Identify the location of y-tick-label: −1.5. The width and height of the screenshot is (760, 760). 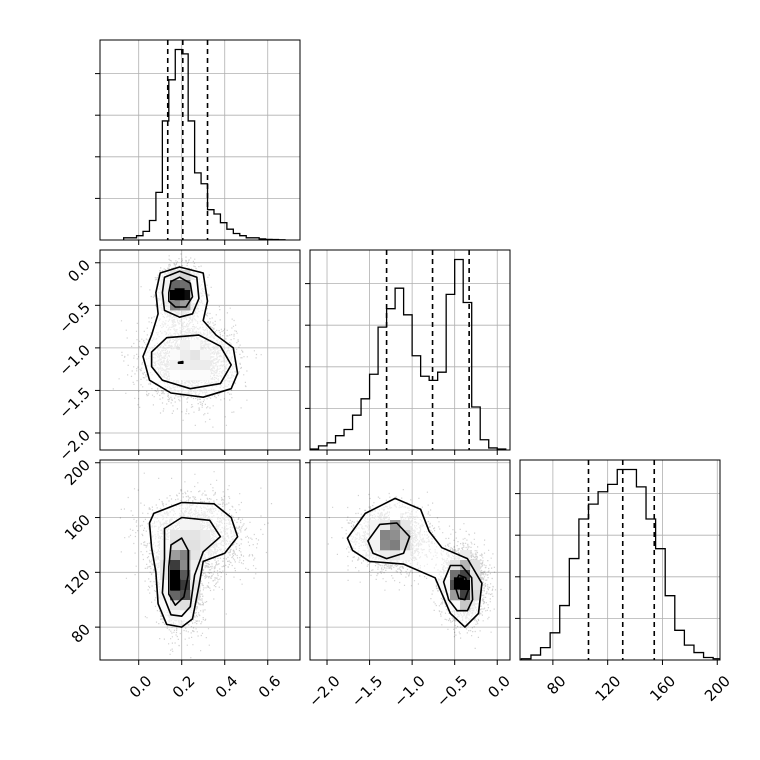
(75, 403).